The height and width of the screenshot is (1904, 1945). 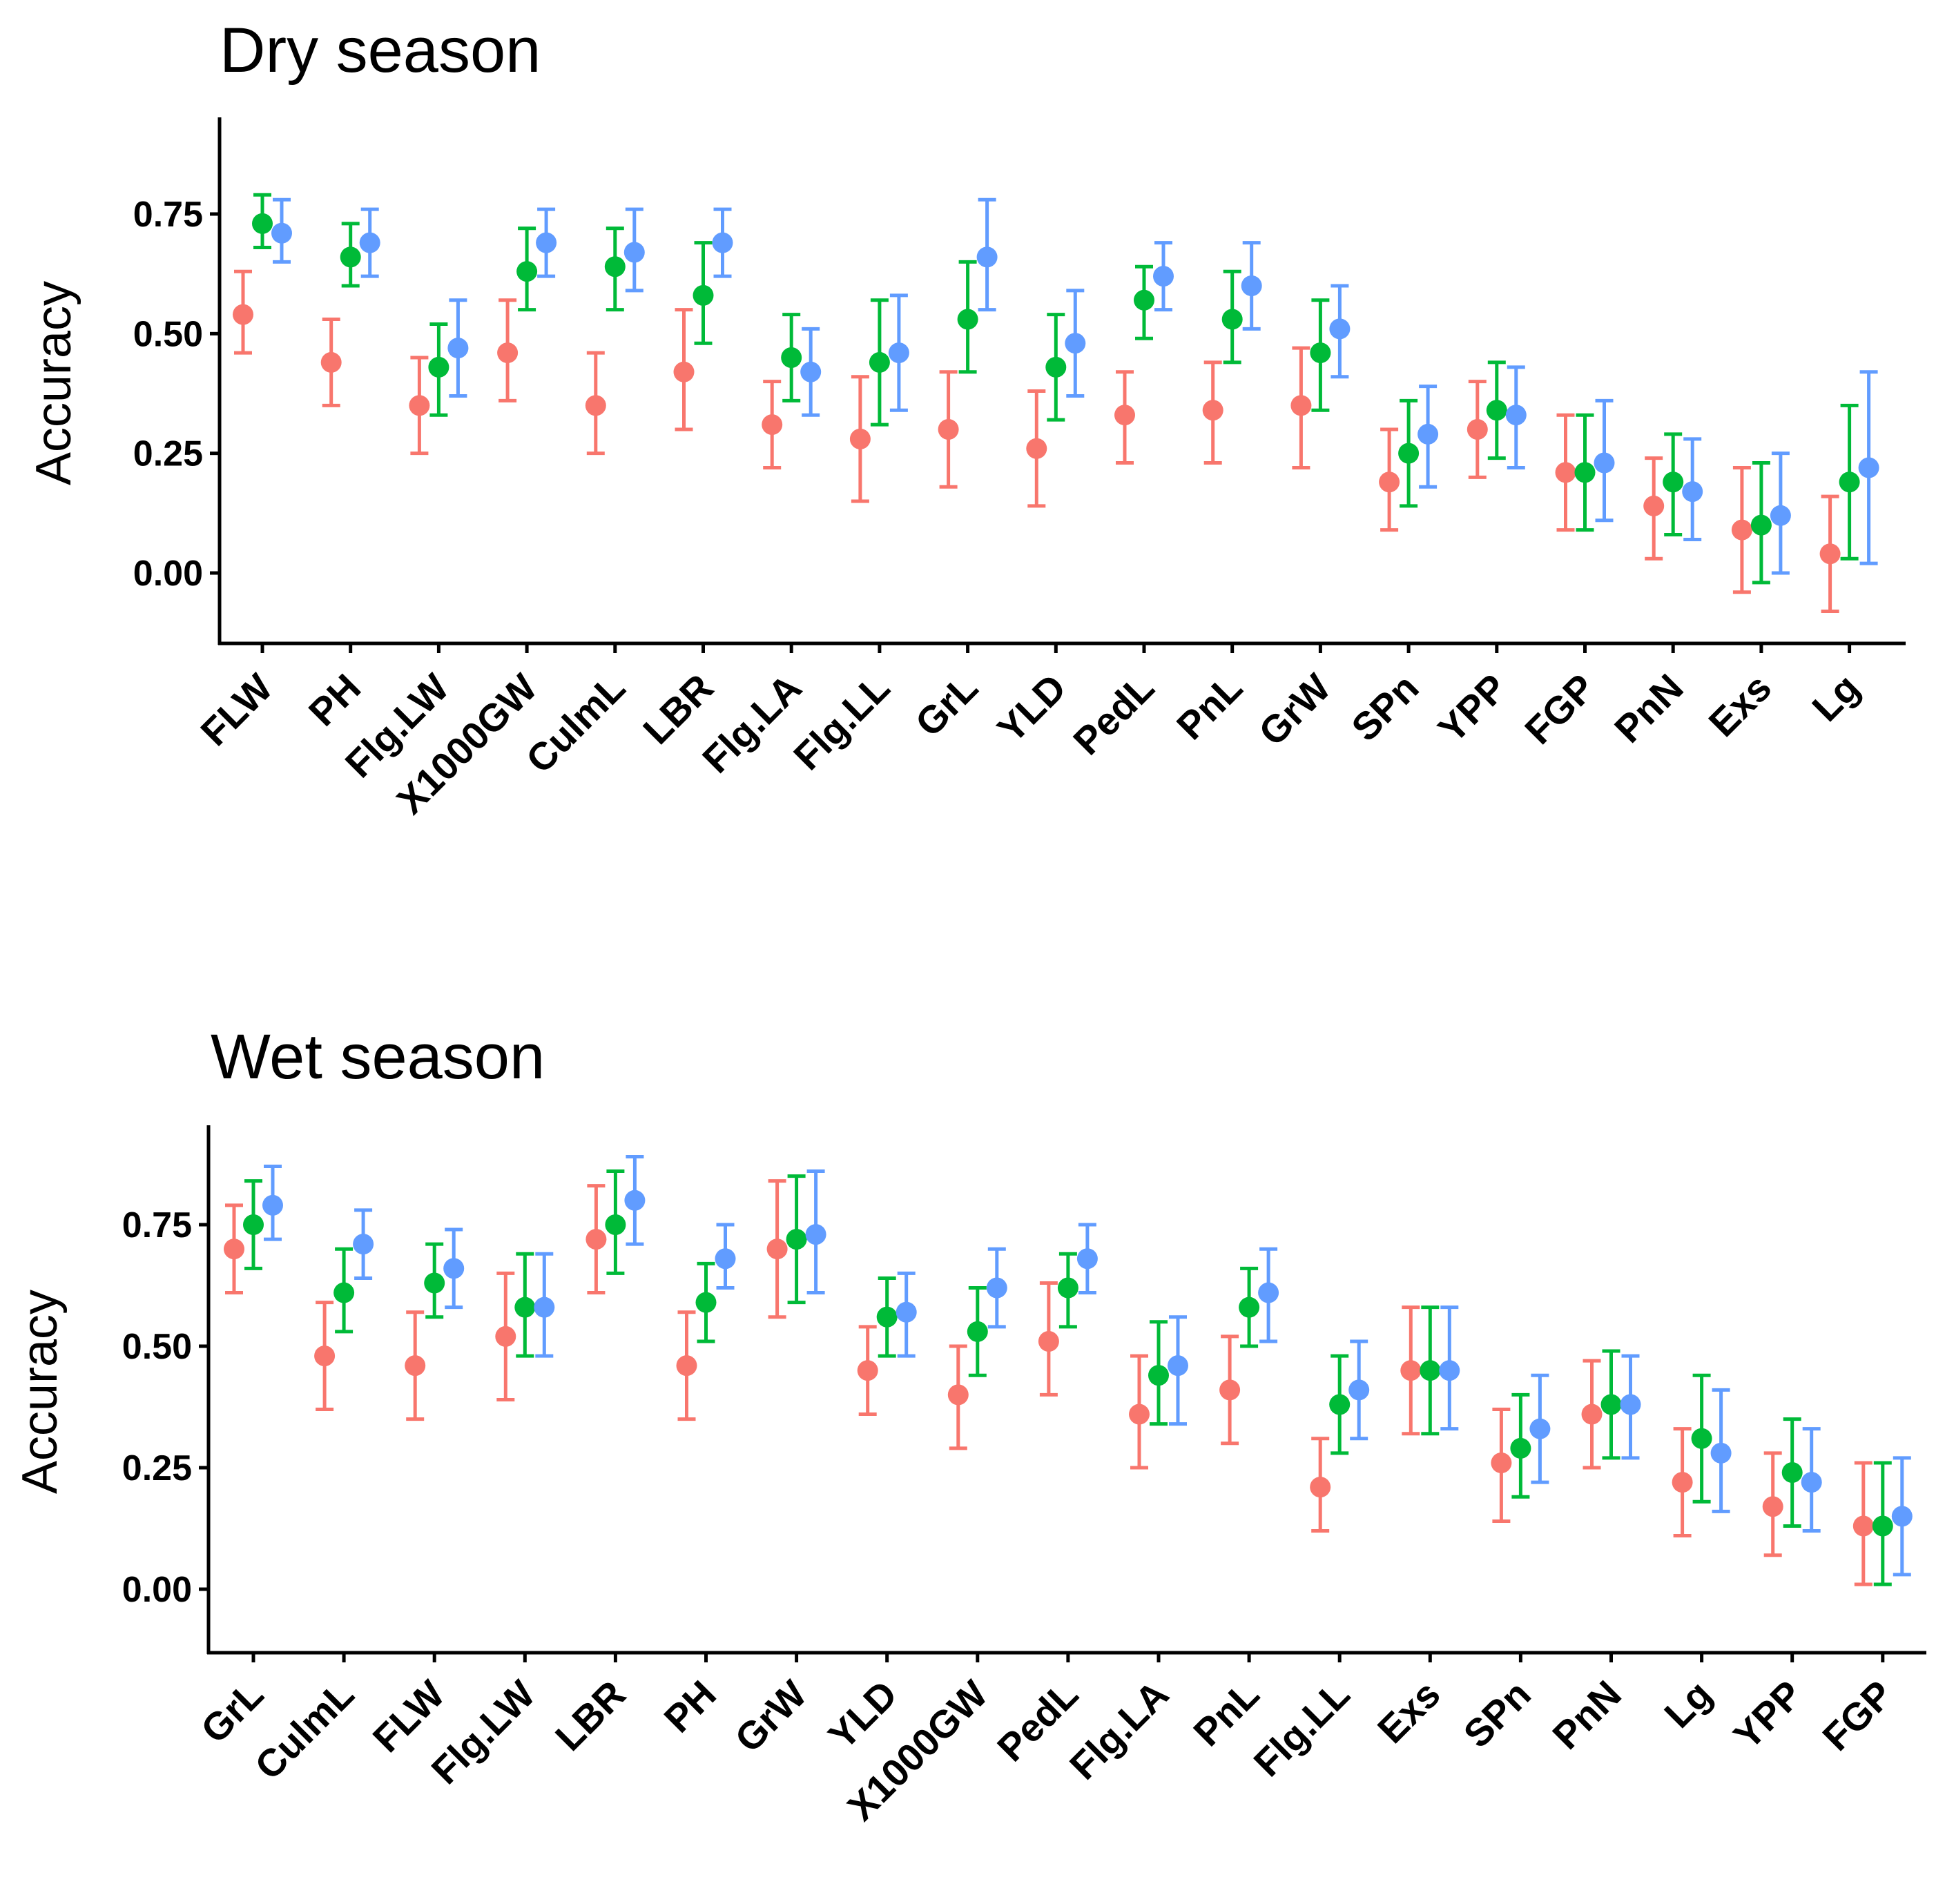 I want to click on wet-season-y-tick-label: 0.25, so click(x=157, y=1468).